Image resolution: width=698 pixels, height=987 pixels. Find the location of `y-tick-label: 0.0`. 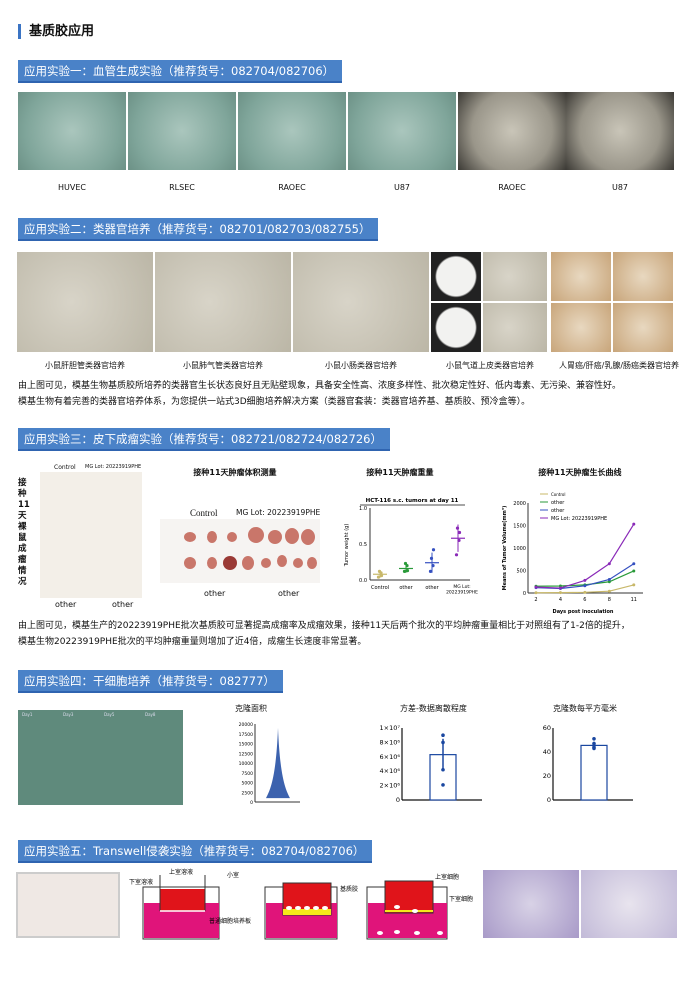

y-tick-label: 0.0 is located at coordinates (363, 581).